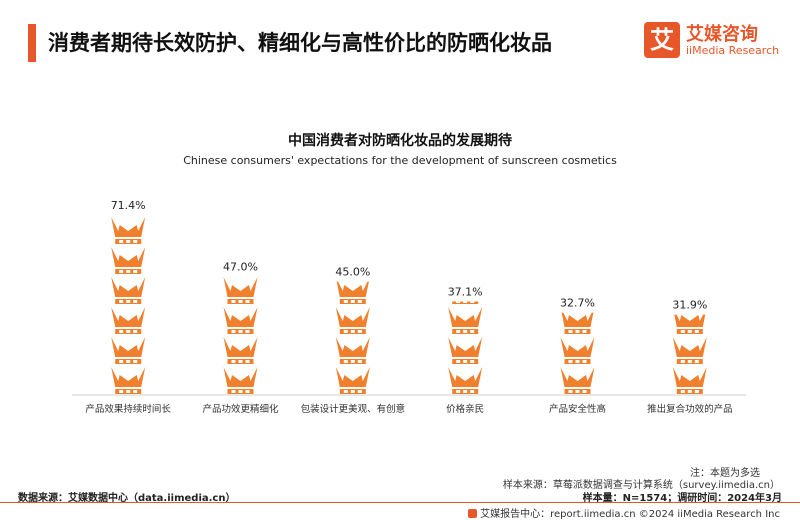 The height and width of the screenshot is (520, 800). Describe the element at coordinates (690, 409) in the screenshot. I see `category-label-6: 推出复合功效的产品` at that location.